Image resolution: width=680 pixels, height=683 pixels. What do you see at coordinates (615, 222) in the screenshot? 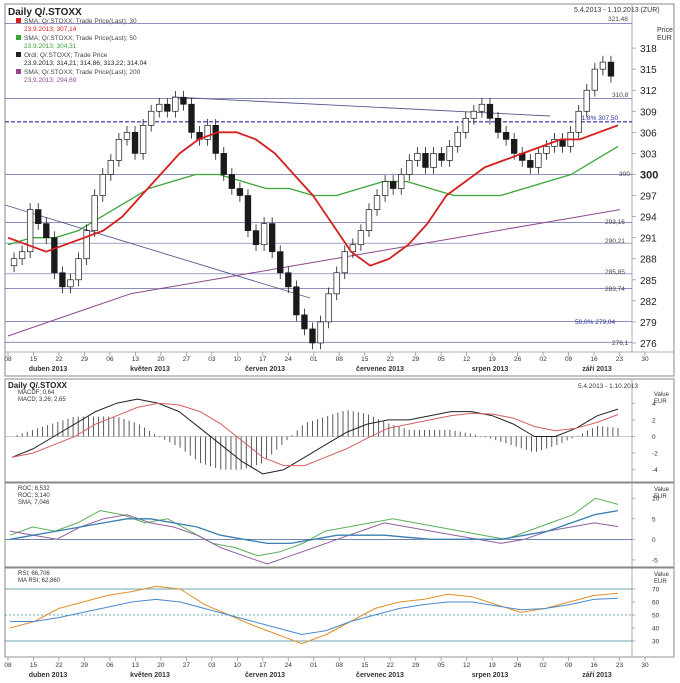
I see `level-label-293: 293,16` at bounding box center [615, 222].